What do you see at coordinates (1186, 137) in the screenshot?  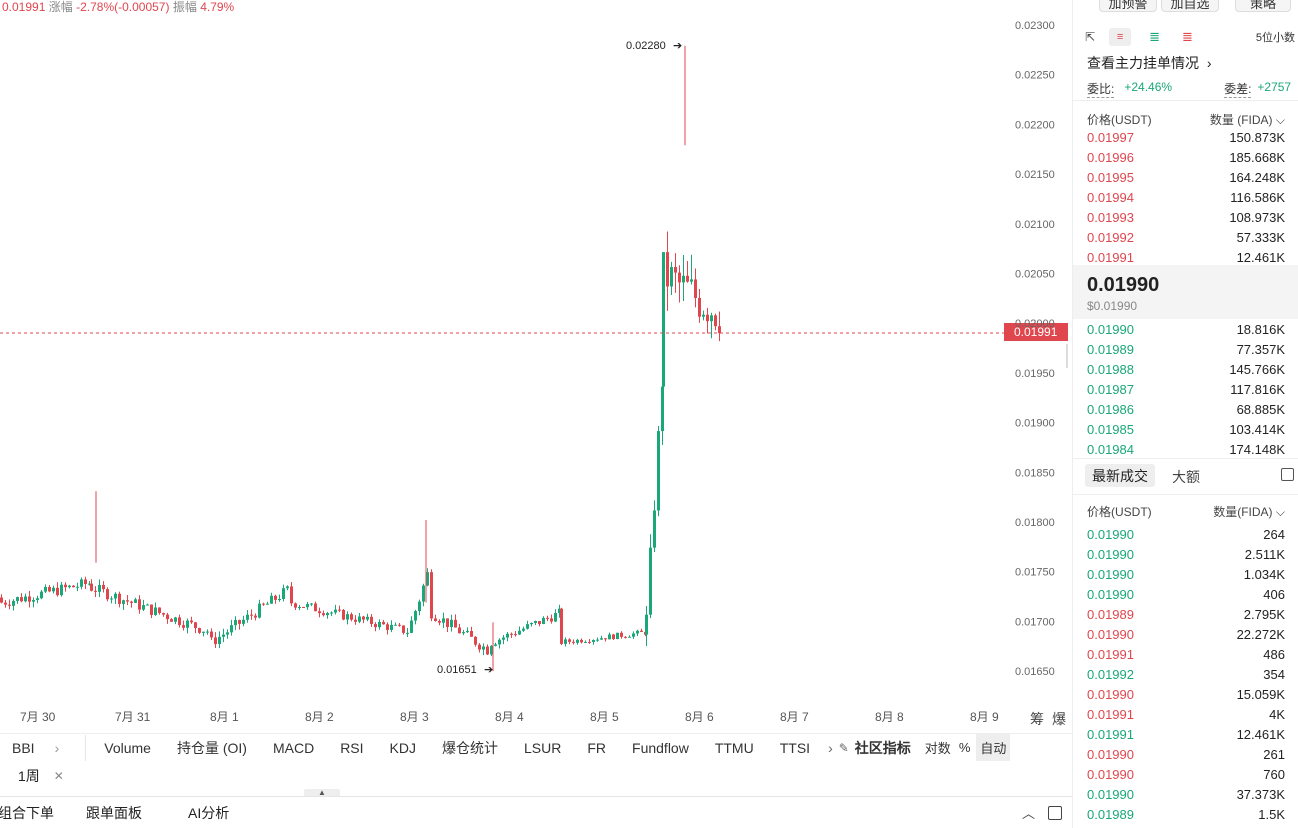 I see `ask-row: 0.01997 150.873K` at bounding box center [1186, 137].